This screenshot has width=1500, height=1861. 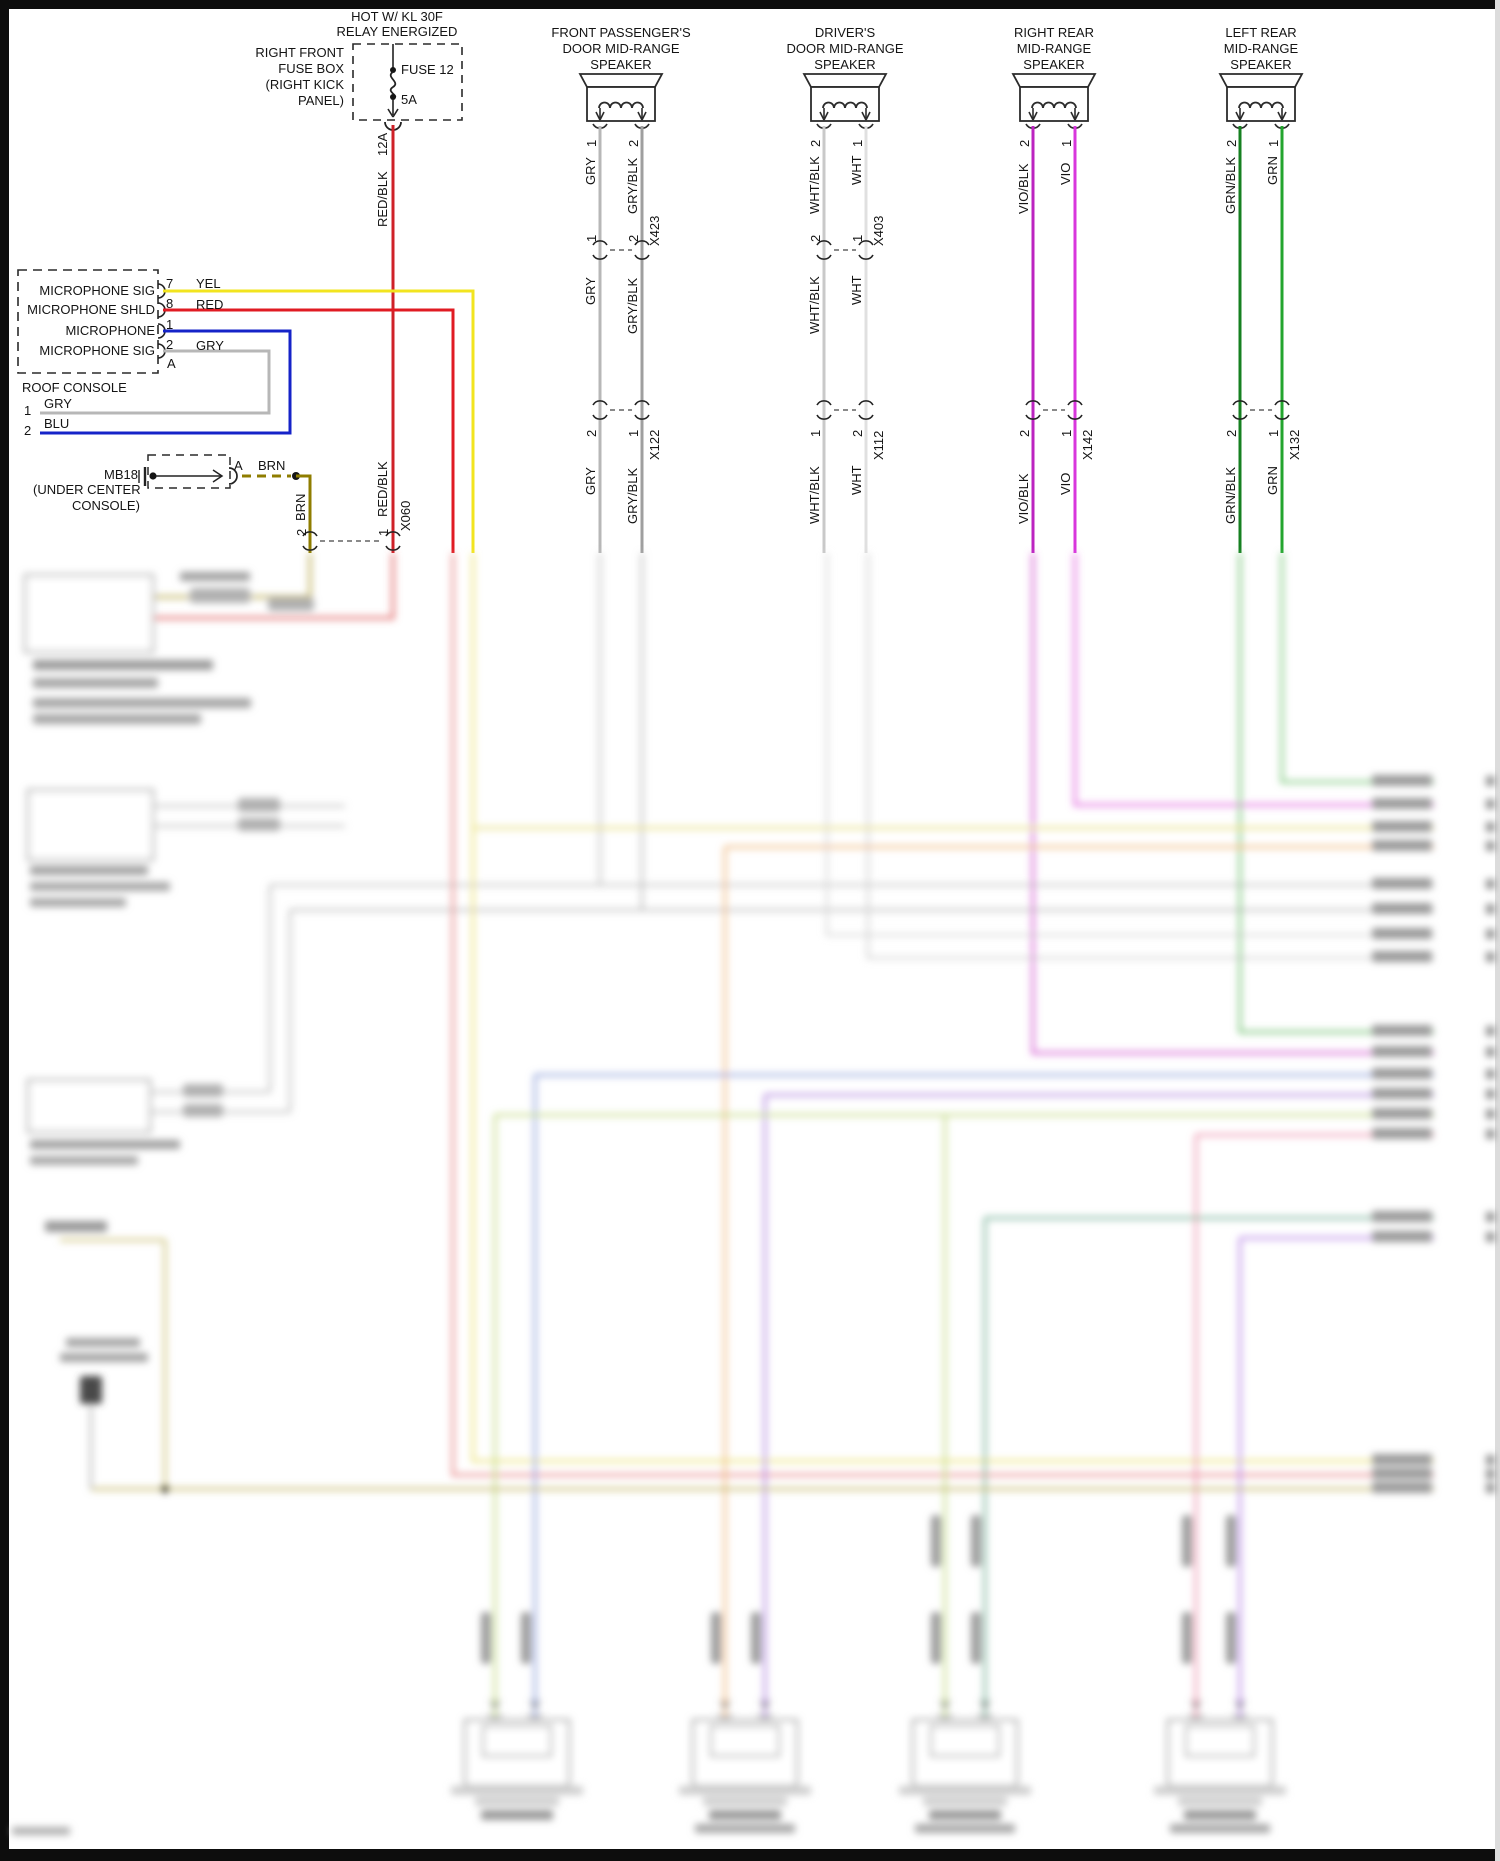 I want to click on connector-name-label: X403, so click(x=878, y=230).